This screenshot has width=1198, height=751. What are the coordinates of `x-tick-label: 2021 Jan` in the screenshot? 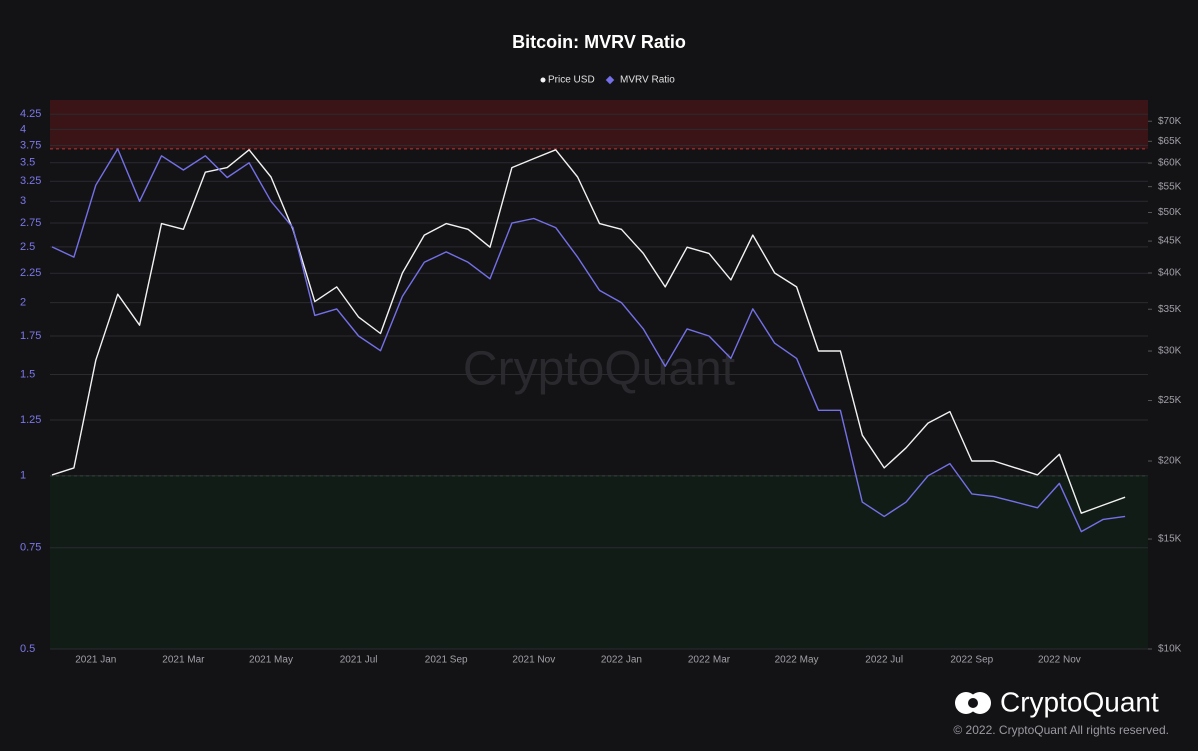 It's located at (95, 660).